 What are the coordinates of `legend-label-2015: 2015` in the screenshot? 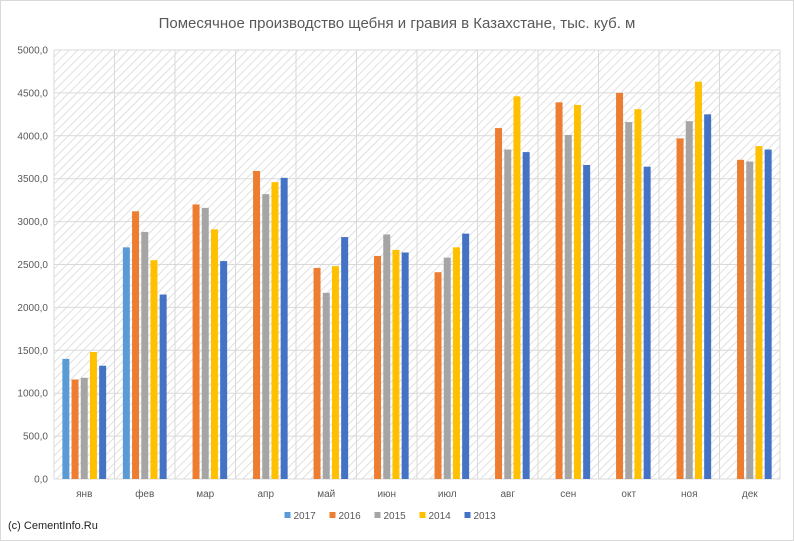 It's located at (395, 516).